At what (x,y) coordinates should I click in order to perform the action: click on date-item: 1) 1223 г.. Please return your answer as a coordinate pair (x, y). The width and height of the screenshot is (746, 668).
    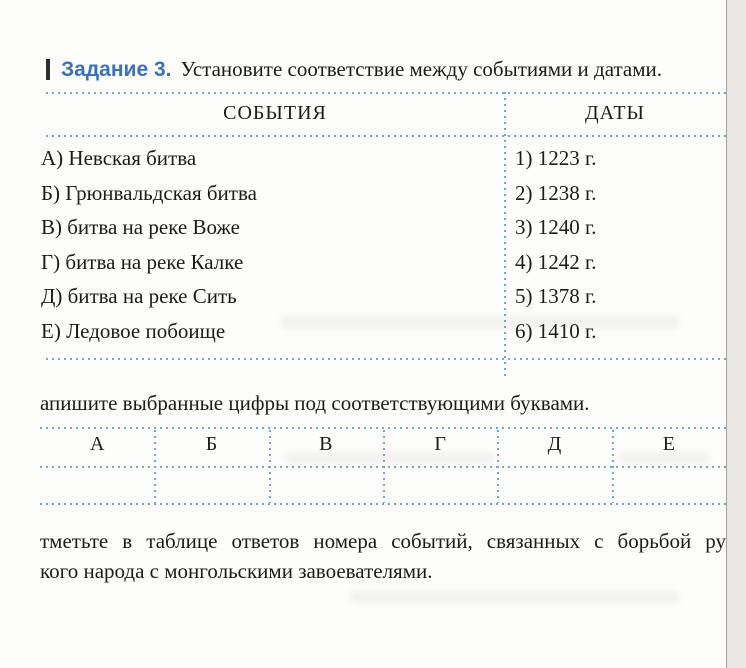
    Looking at the image, I should click on (556, 158).